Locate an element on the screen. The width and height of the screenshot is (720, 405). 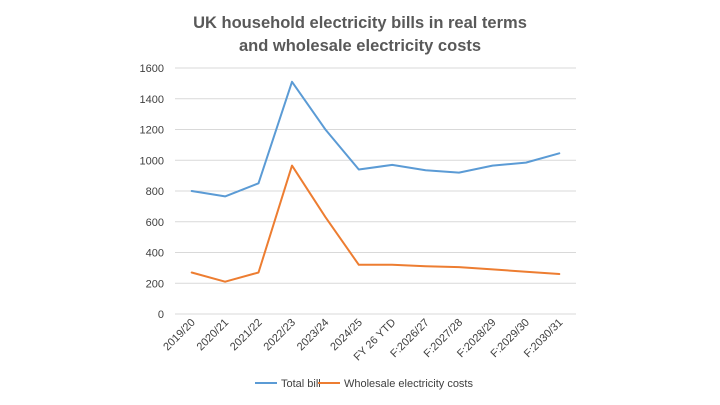
y-tick-label: 0 is located at coordinates (161, 315).